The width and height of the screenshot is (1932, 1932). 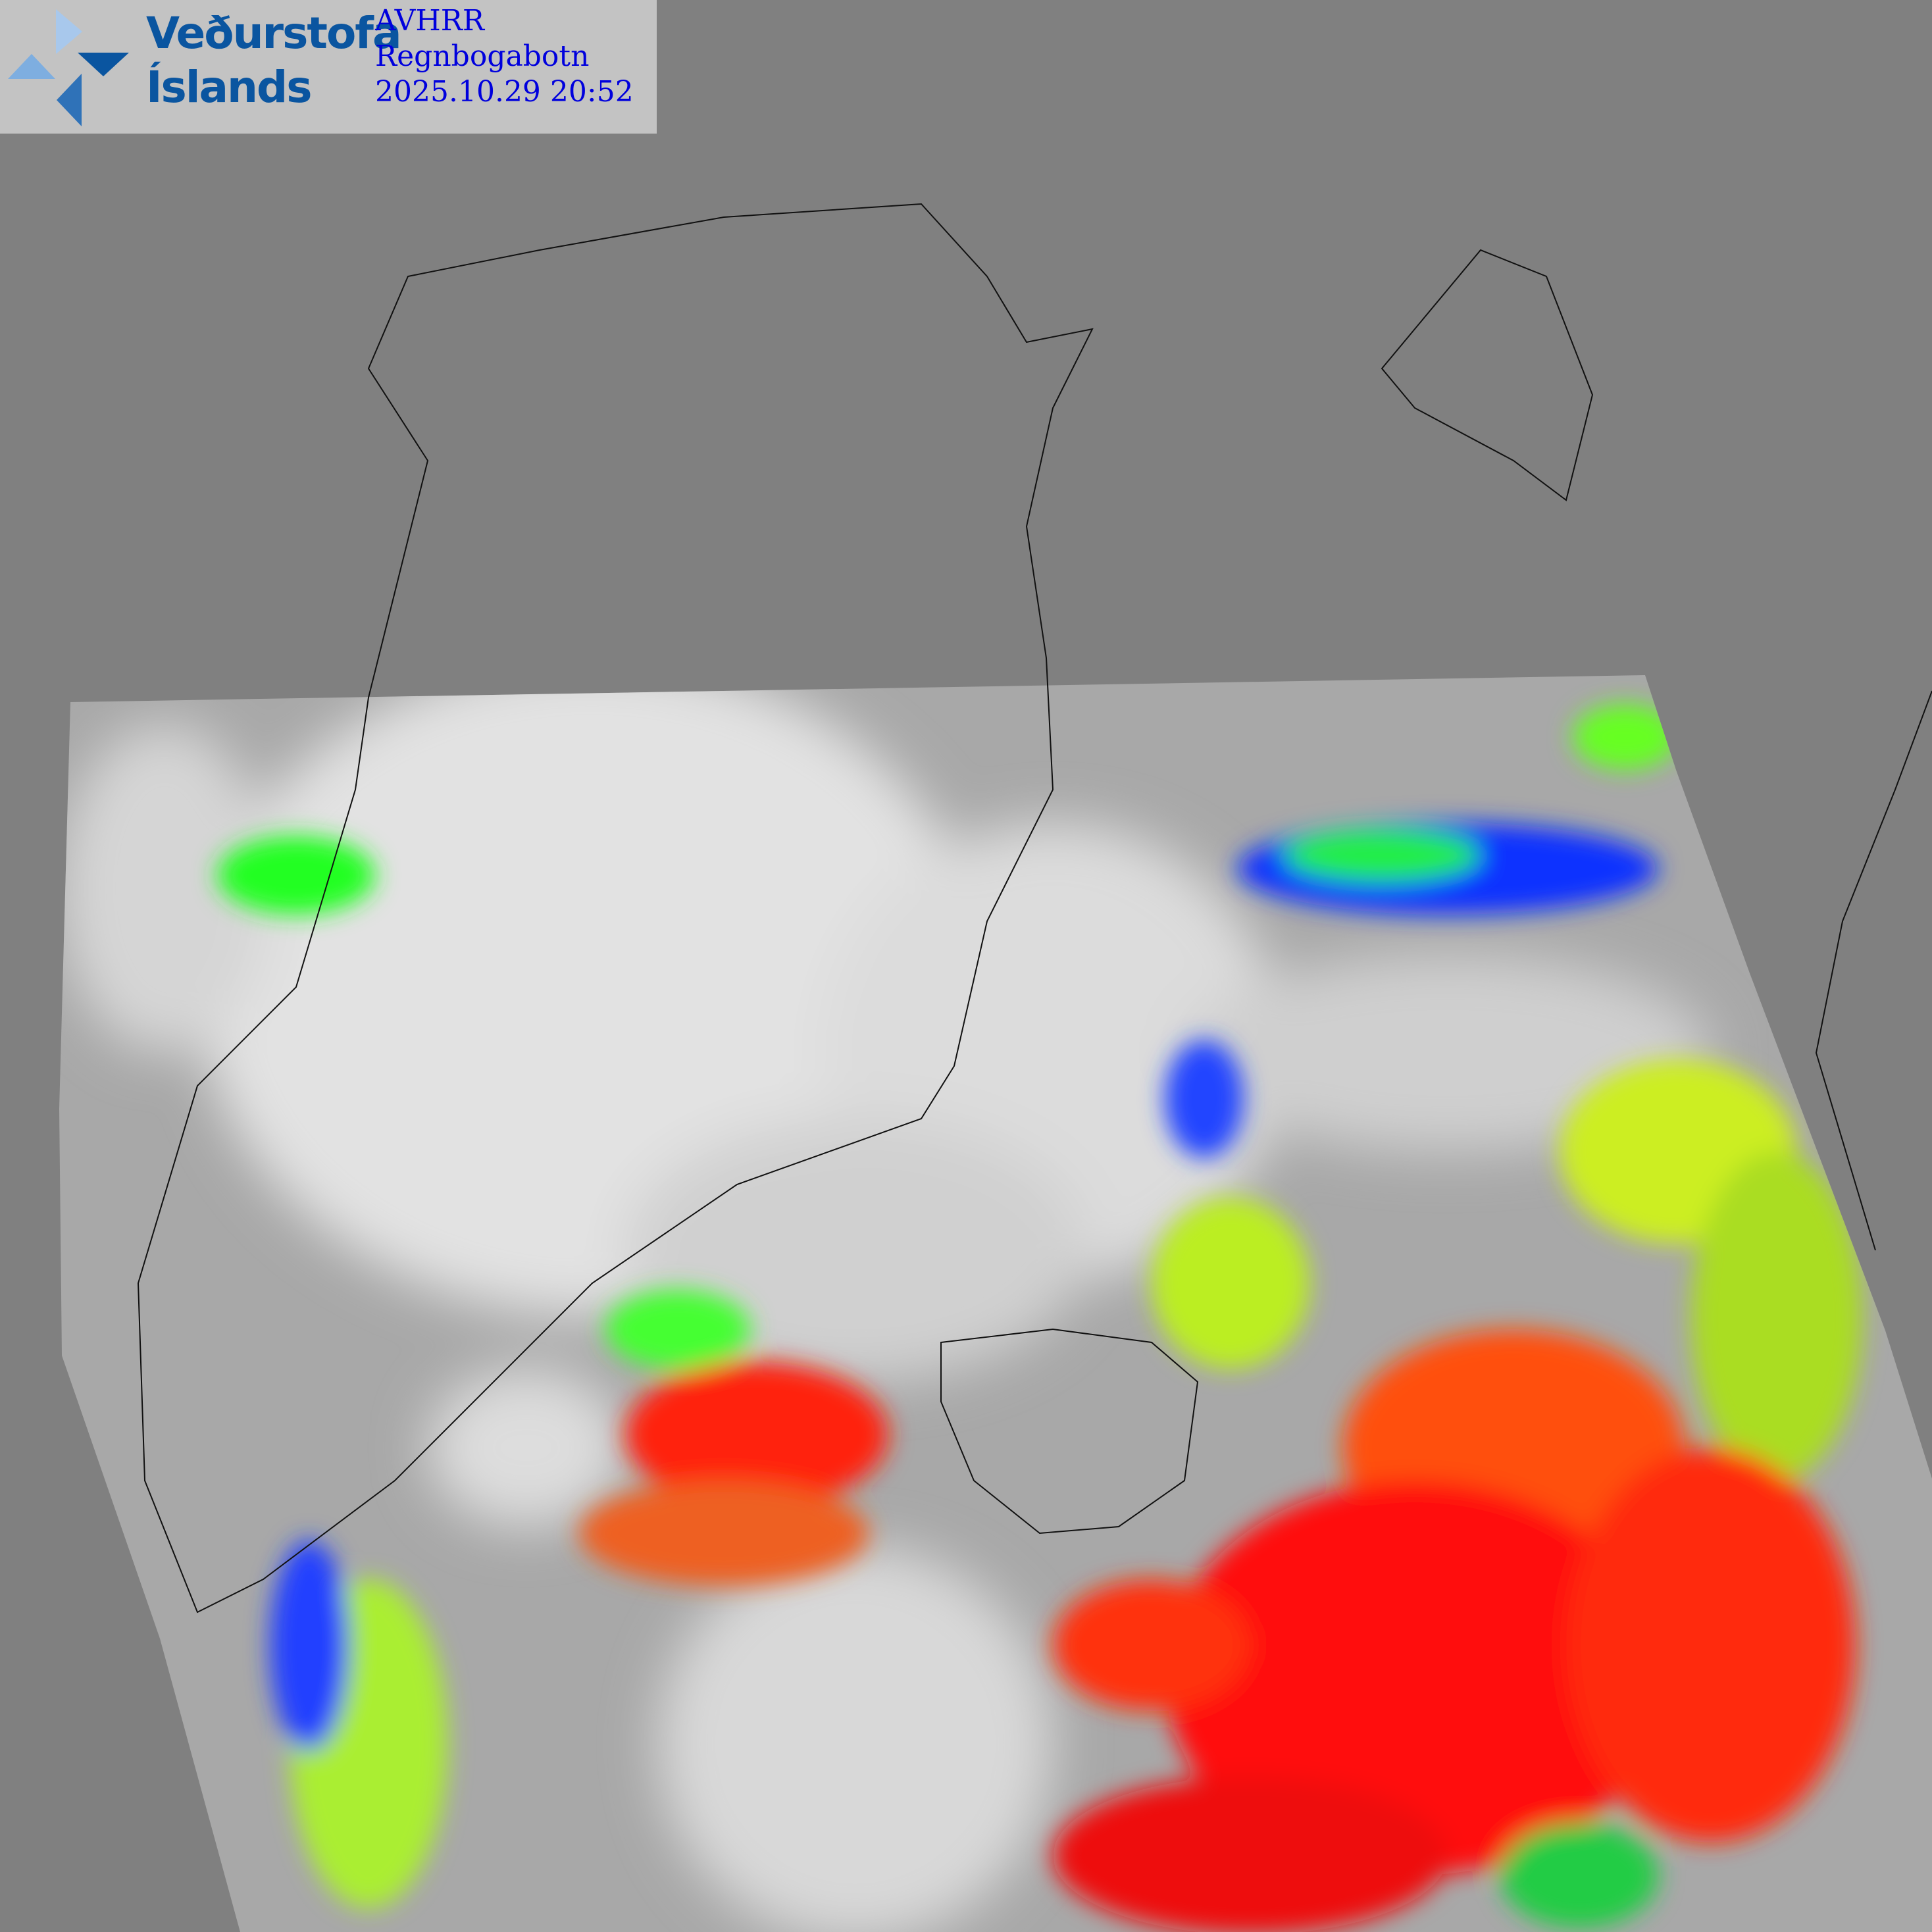 I want to click on vedurstofa-logo-icon, so click(x=68, y=67).